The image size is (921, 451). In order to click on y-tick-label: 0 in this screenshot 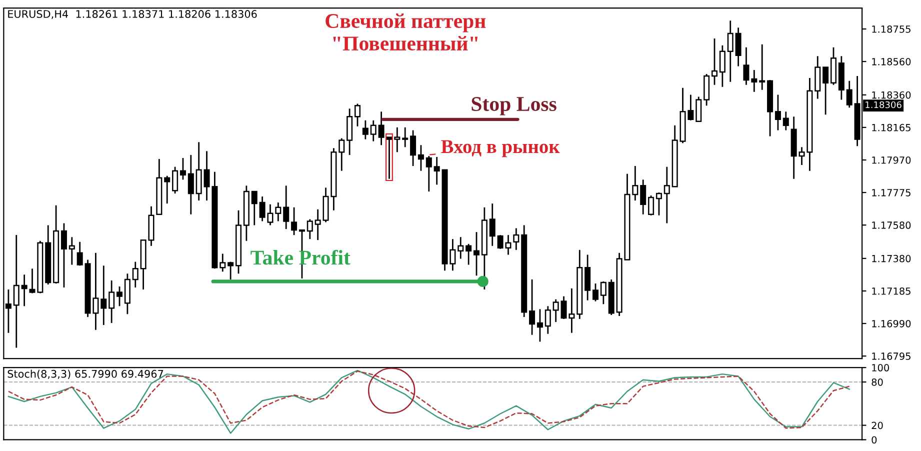, I will do `click(874, 440)`.